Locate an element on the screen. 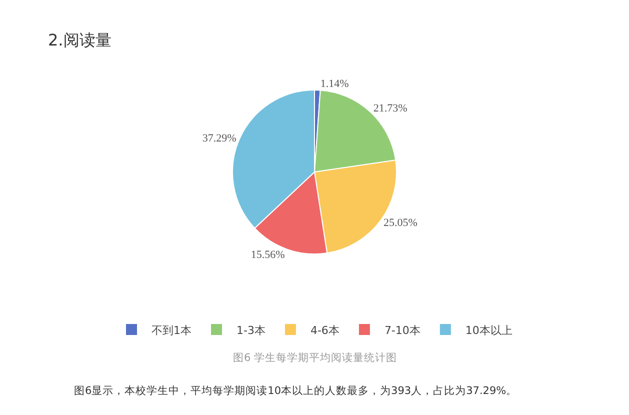 This screenshot has height=415, width=629. data-label: 21.73% is located at coordinates (390, 108).